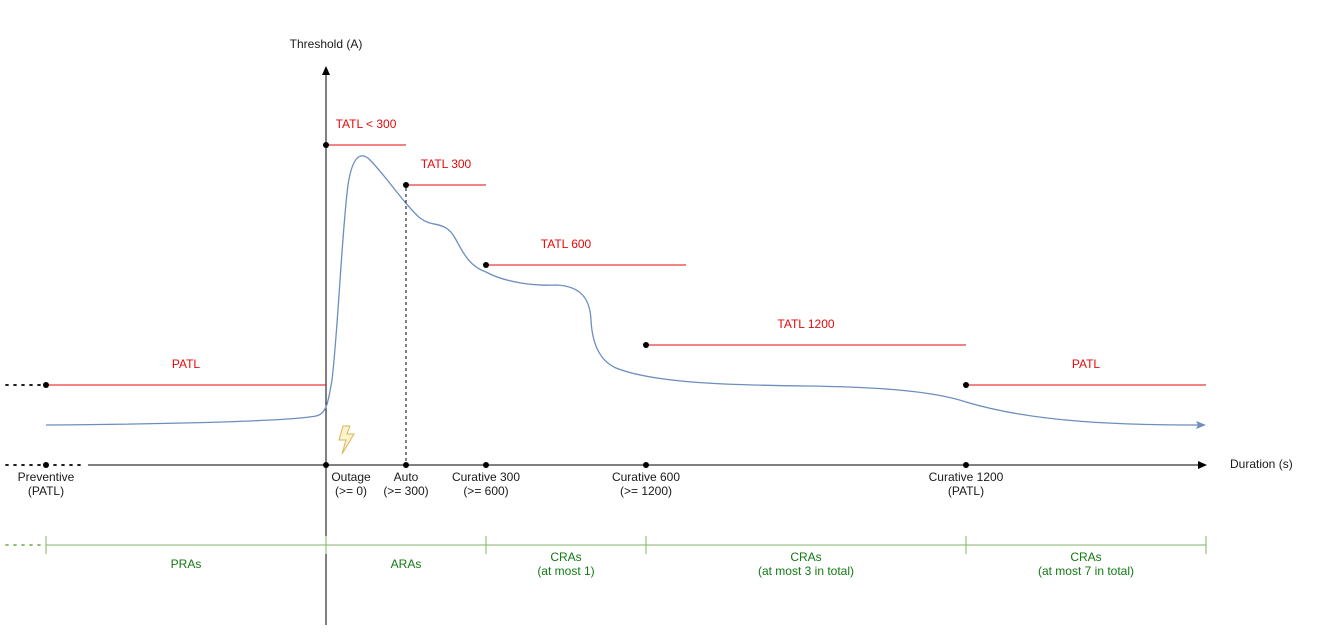 Image resolution: width=1332 pixels, height=632 pixels. What do you see at coordinates (966, 385) in the screenshot?
I see `threshold-point-patl-curative` at bounding box center [966, 385].